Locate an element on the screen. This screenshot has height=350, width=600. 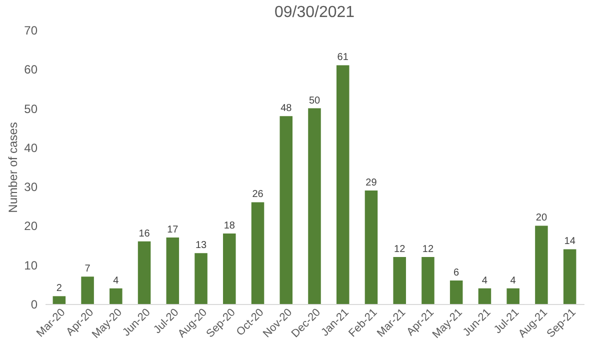
data-label: 26 is located at coordinates (258, 194).